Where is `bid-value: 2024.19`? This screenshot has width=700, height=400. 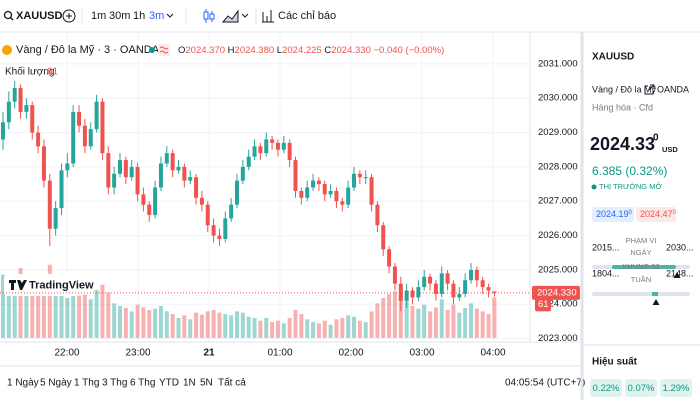 bid-value: 2024.19 is located at coordinates (612, 214).